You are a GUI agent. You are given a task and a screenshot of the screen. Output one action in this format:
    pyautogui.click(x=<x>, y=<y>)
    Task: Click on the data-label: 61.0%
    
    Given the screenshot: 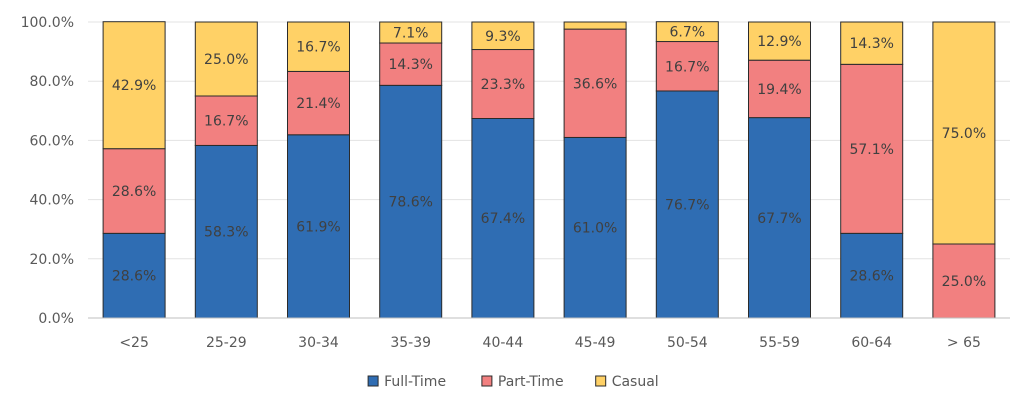 What is the action you would take?
    pyautogui.click(x=595, y=229)
    